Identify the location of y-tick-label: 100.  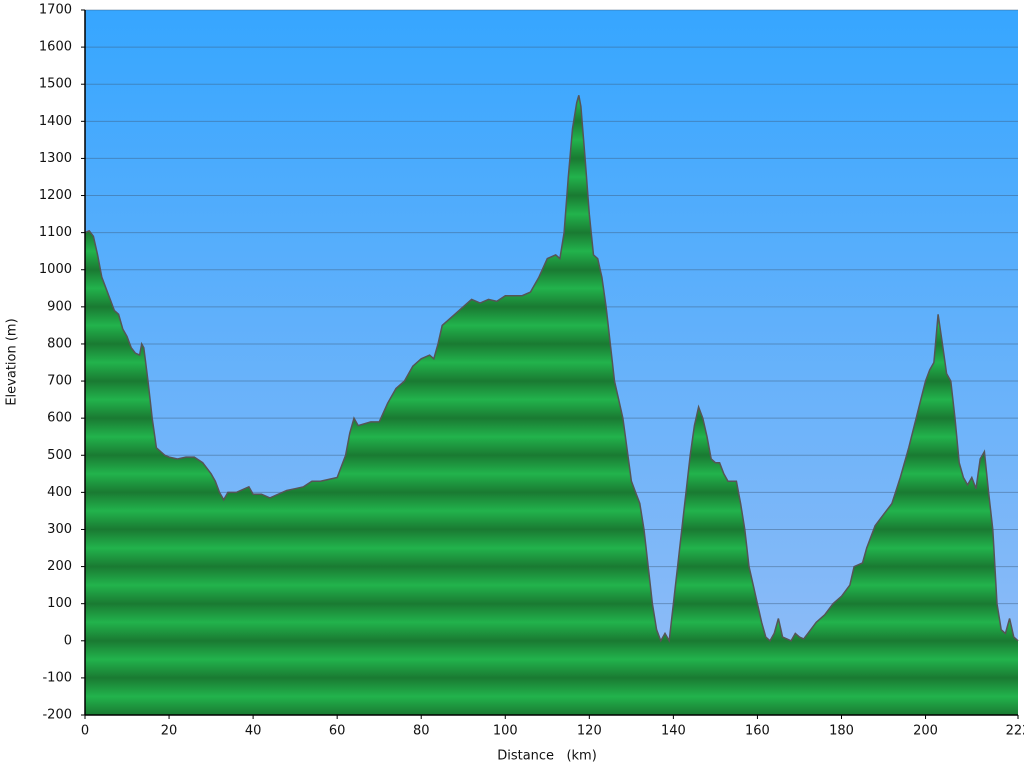
(59, 603).